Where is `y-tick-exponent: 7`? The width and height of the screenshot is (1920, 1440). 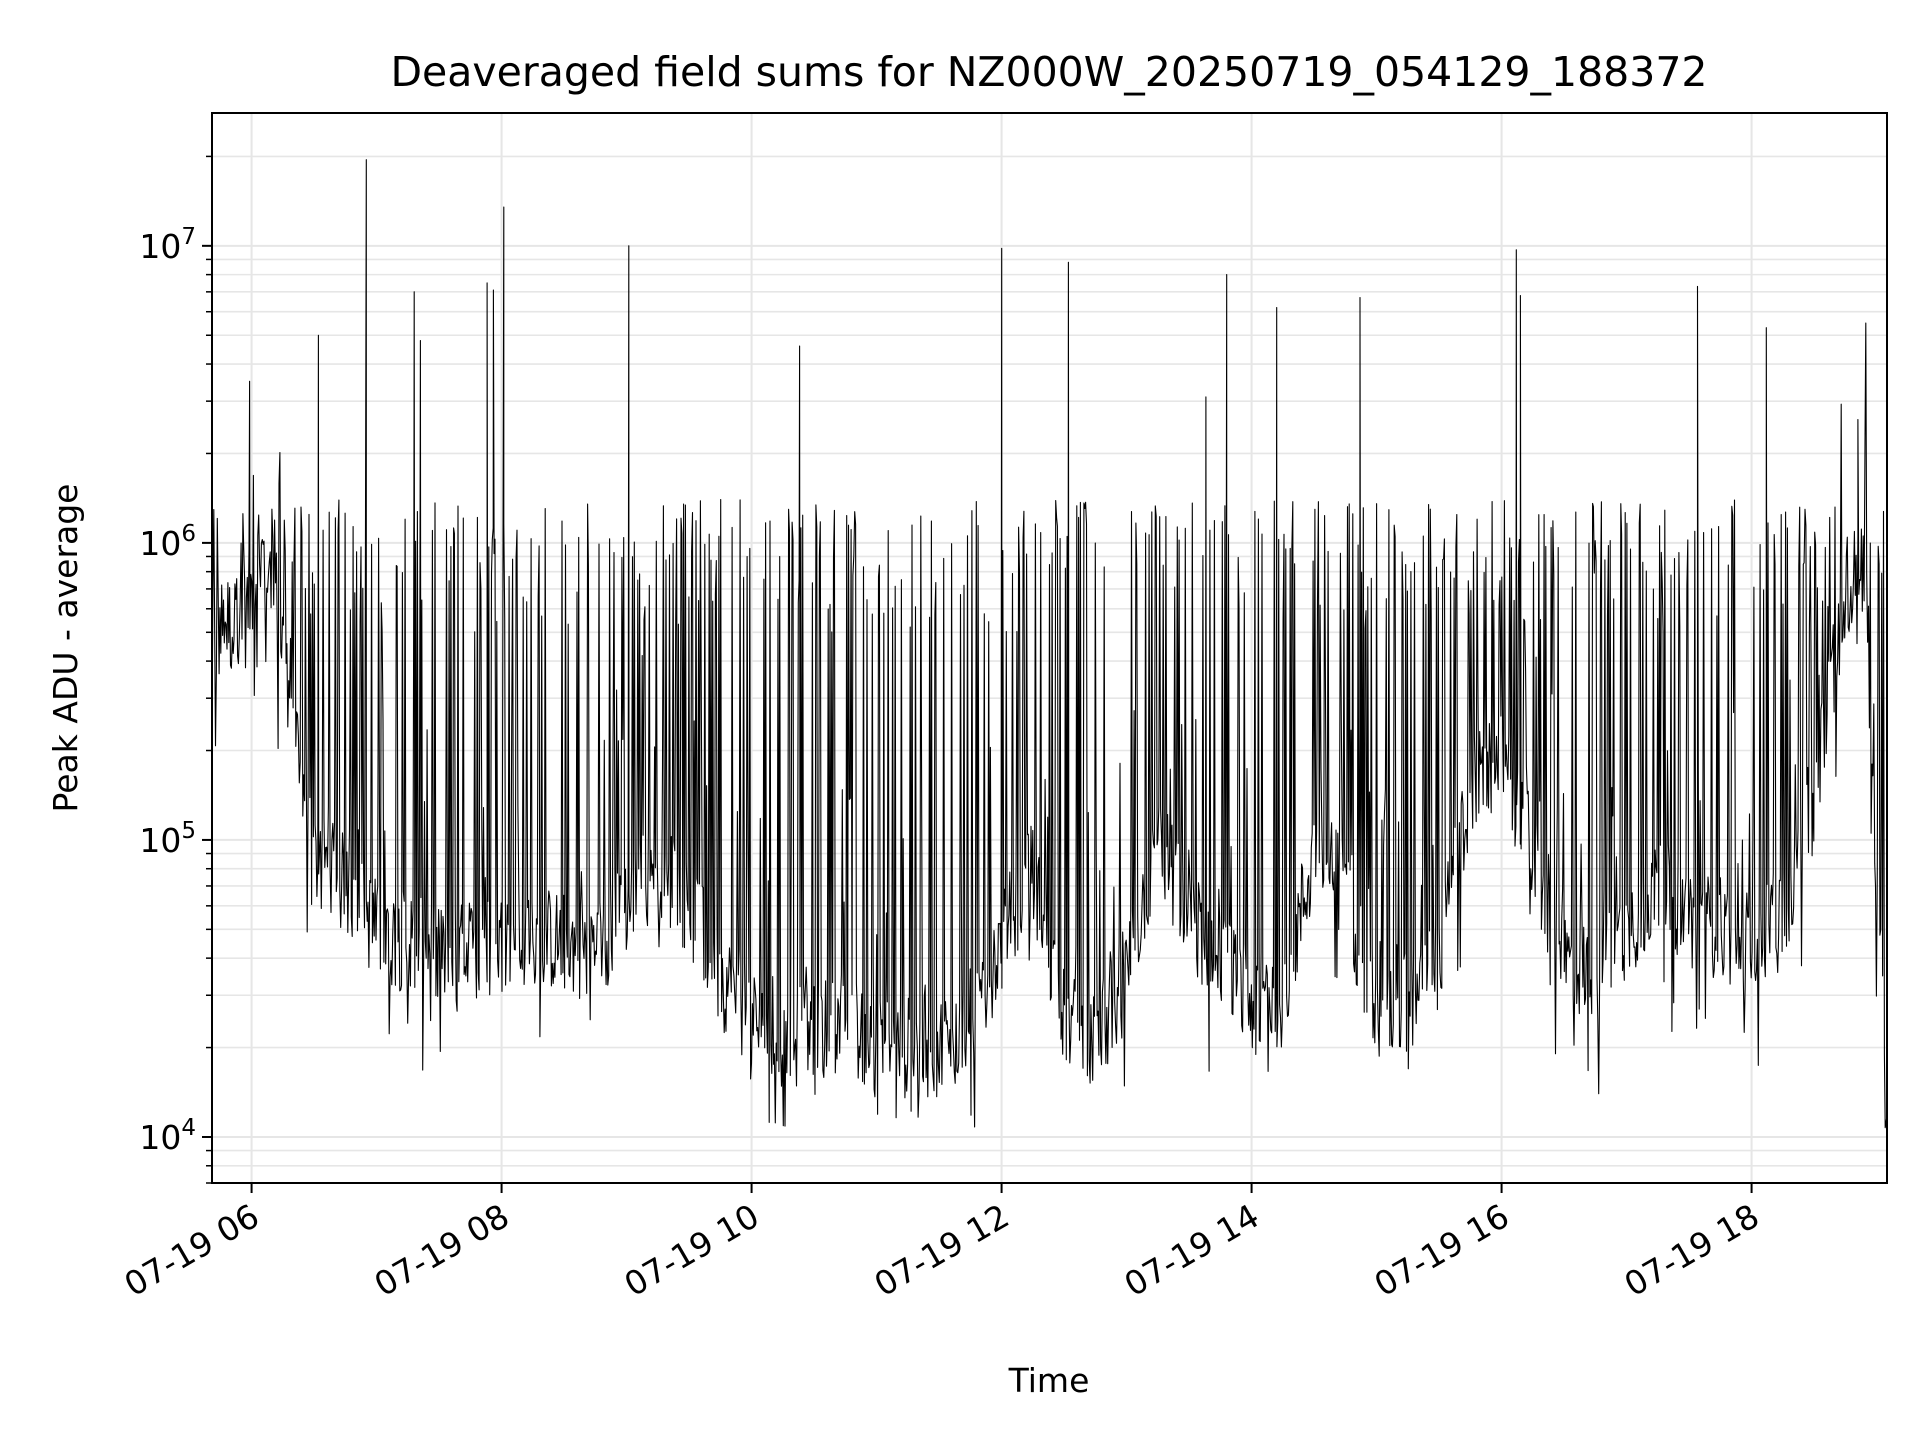
y-tick-exponent: 7 is located at coordinates (188, 237).